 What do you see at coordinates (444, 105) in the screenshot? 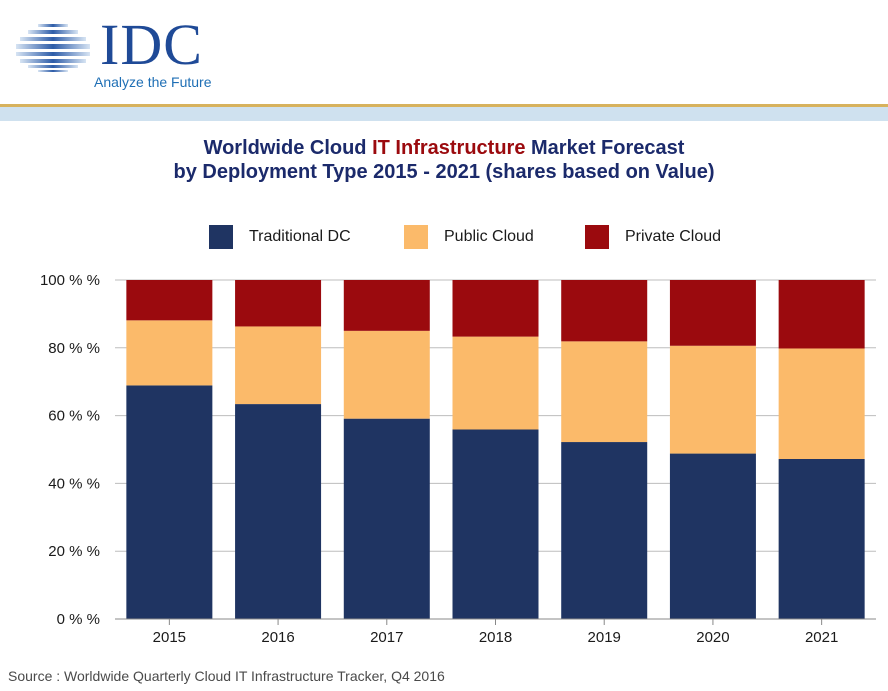
I see `header-divider` at bounding box center [444, 105].